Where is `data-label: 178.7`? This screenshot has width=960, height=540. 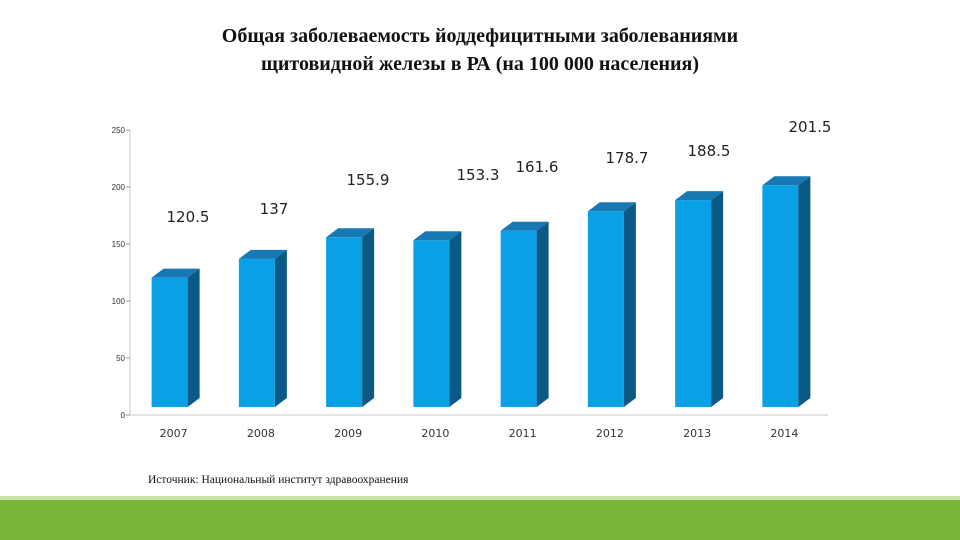
data-label: 178.7 is located at coordinates (627, 158).